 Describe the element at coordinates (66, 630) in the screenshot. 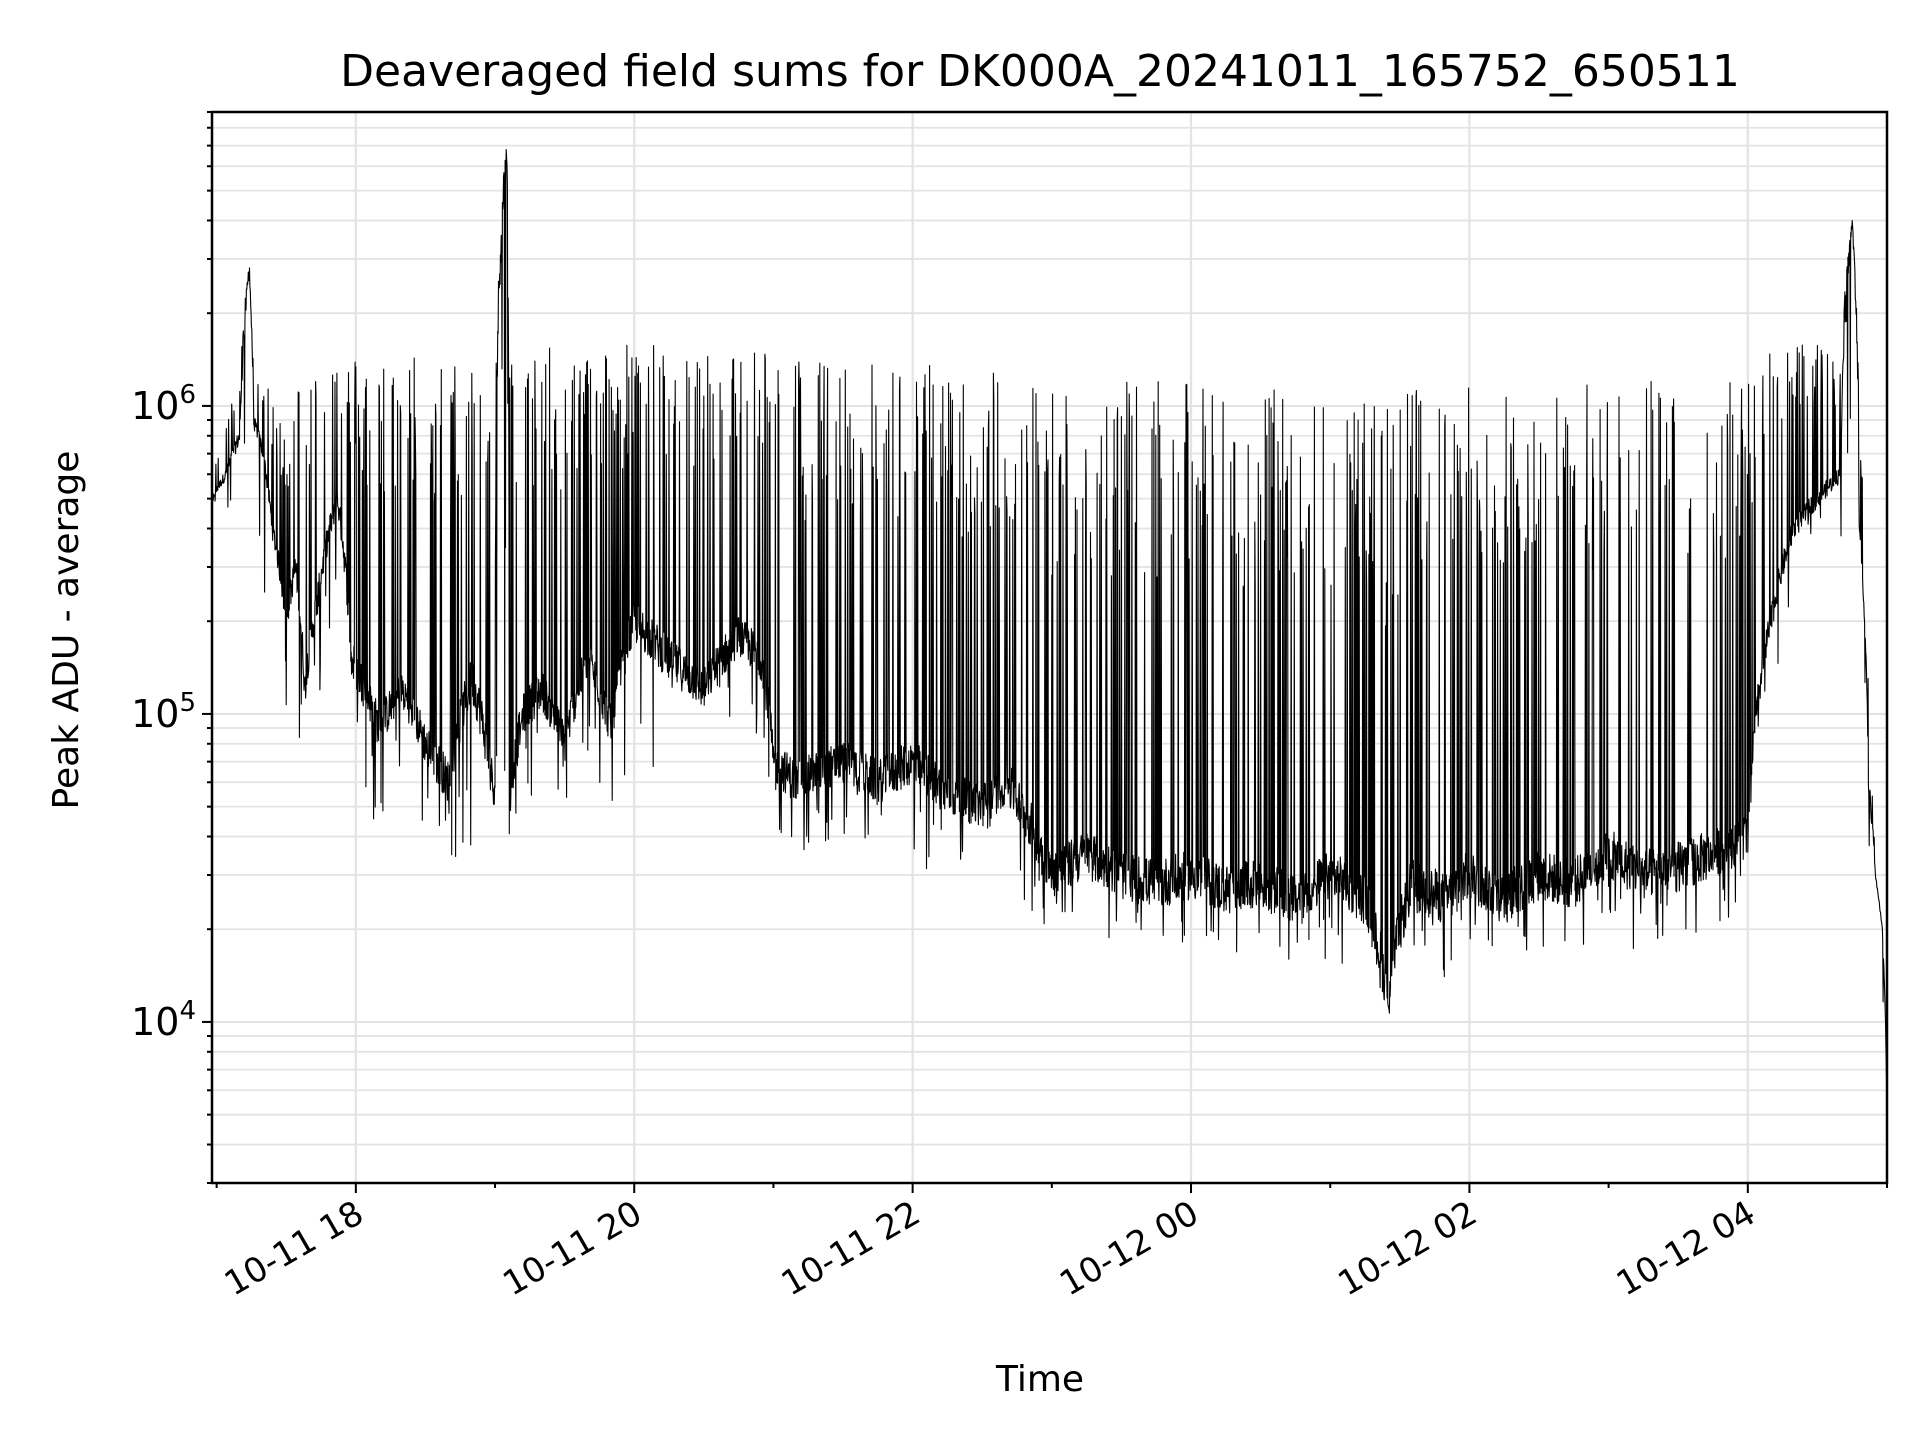

I see `y-axis-label: Peak ADU - average` at that location.